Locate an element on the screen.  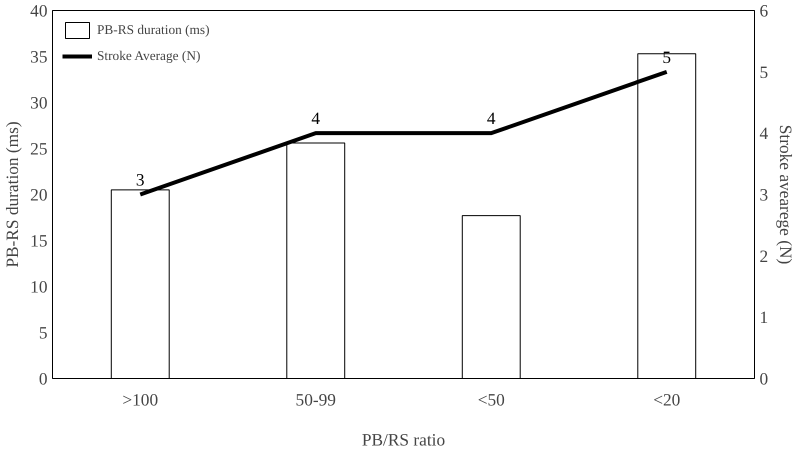
y2-tick-label: 0 is located at coordinates (764, 379).